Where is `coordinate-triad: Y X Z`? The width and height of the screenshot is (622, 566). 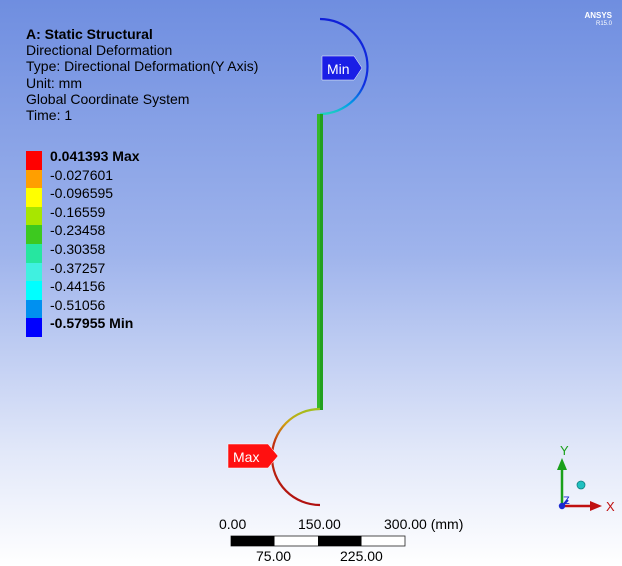 coordinate-triad: Y X Z is located at coordinates (586, 478).